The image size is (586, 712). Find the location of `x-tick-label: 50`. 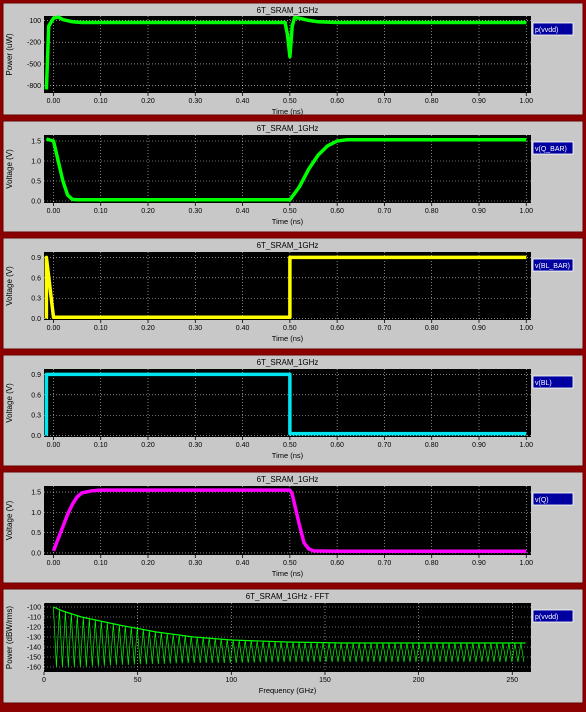

x-tick-label: 50 is located at coordinates (138, 680).